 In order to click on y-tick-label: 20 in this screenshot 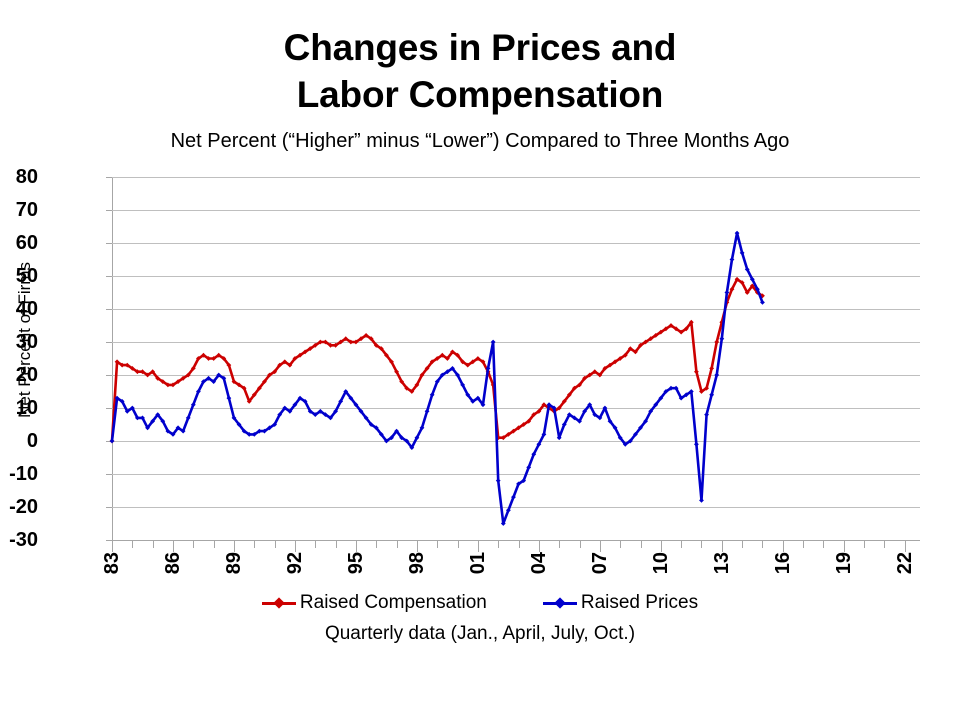, I will do `click(26, 375)`.